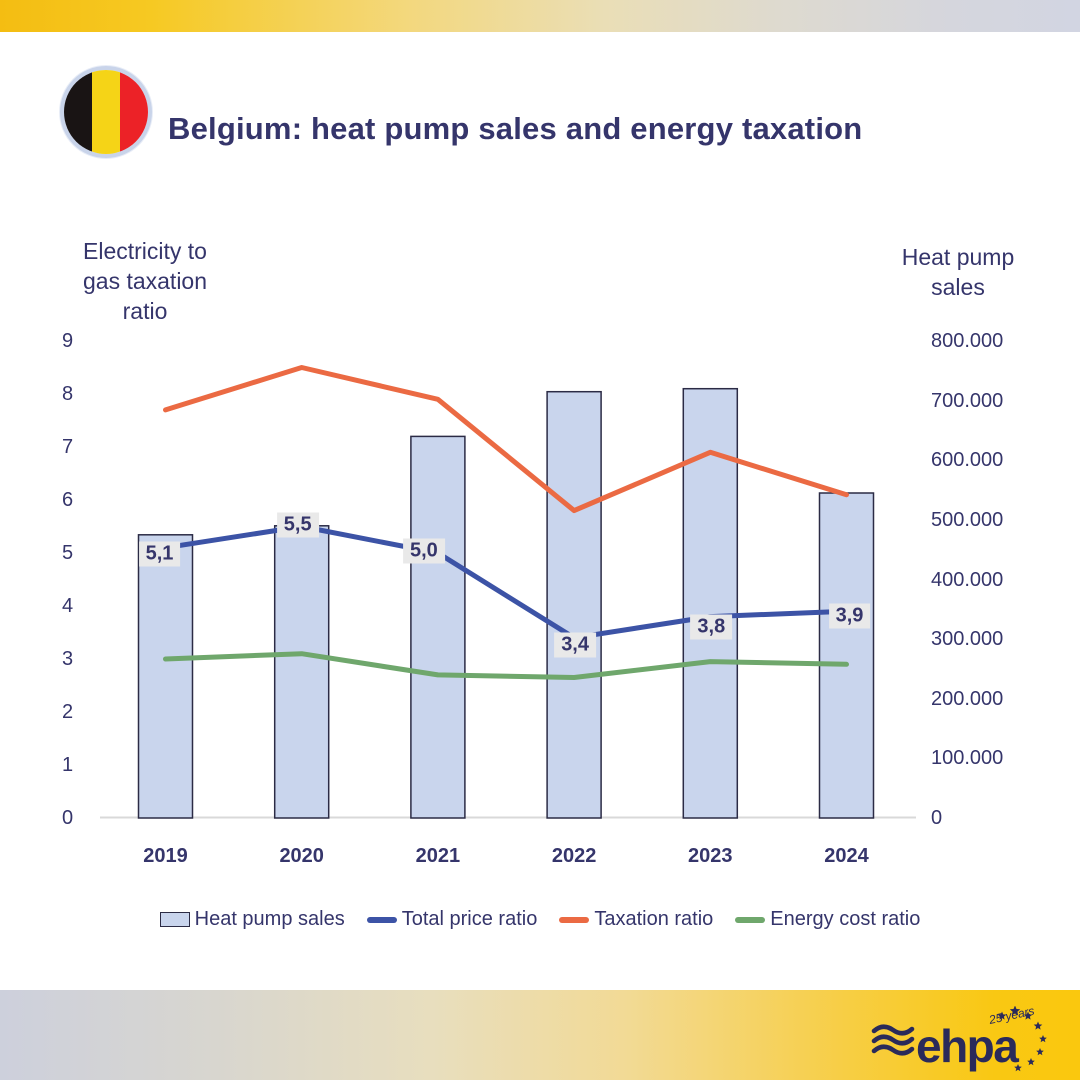  What do you see at coordinates (967, 519) in the screenshot?
I see `right-axis-tick-500.000: 500.000` at bounding box center [967, 519].